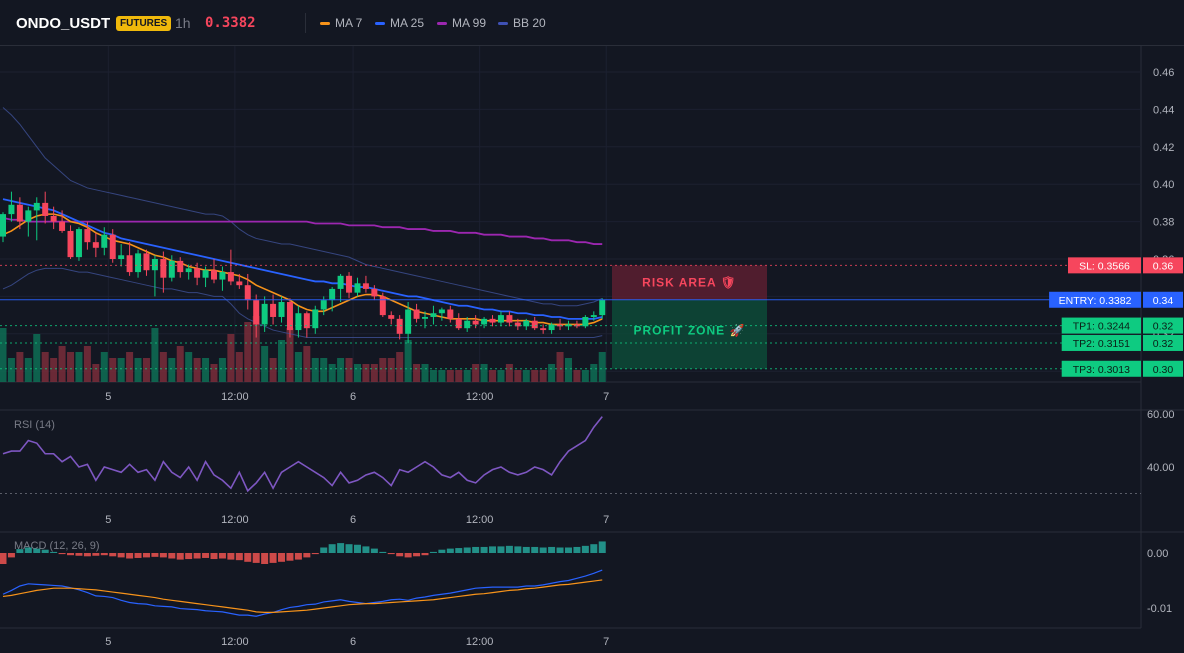  I want to click on price-tick-label: 0.40, so click(1163, 185).